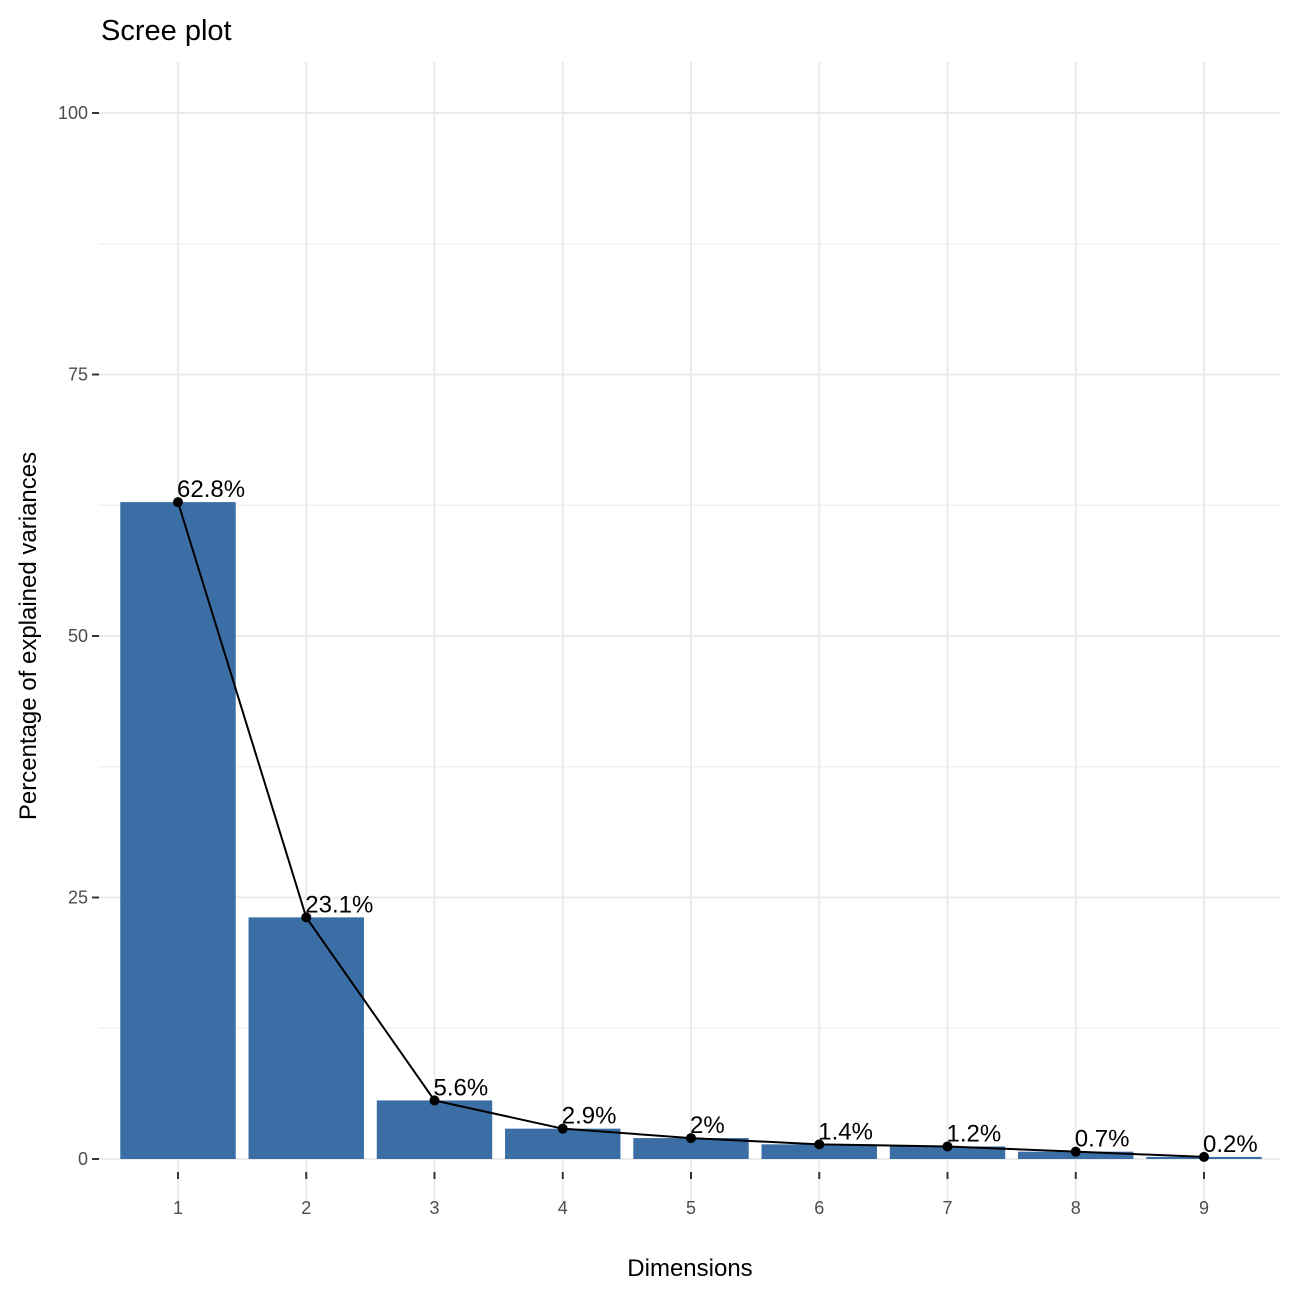 This screenshot has height=1296, width=1296. I want to click on data-label: 1.4%, so click(845, 1131).